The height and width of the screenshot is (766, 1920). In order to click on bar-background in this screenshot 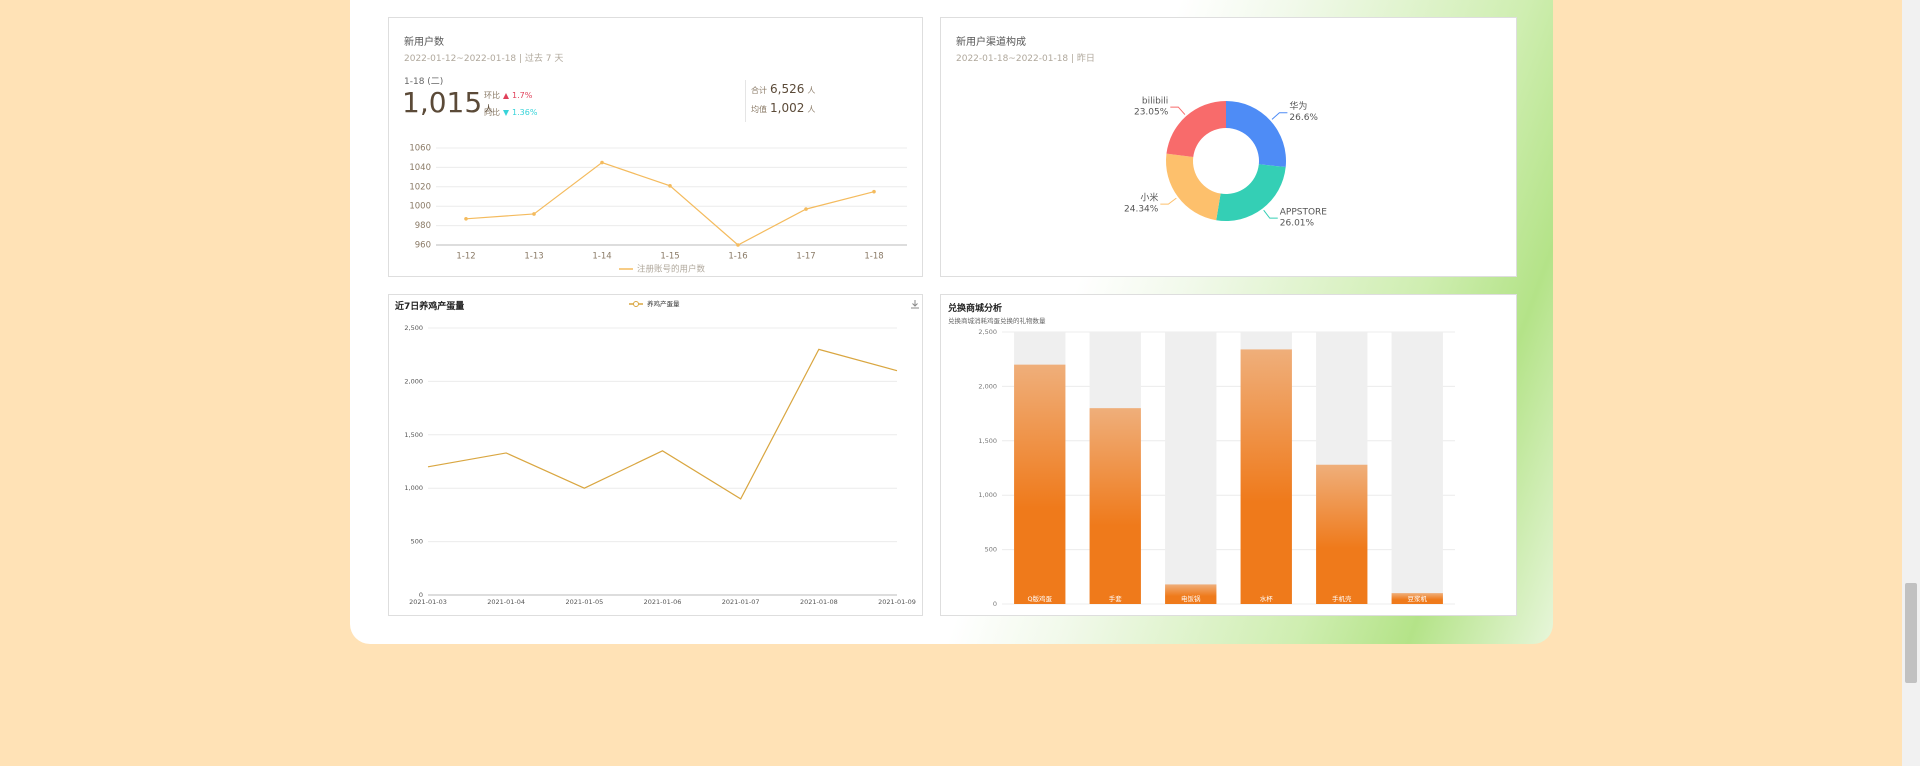, I will do `click(1417, 468)`.